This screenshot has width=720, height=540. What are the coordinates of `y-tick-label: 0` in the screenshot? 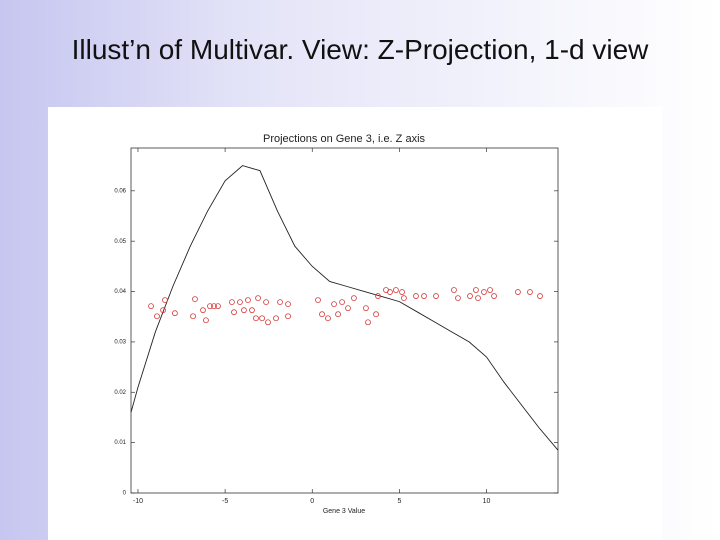 It's located at (125, 494).